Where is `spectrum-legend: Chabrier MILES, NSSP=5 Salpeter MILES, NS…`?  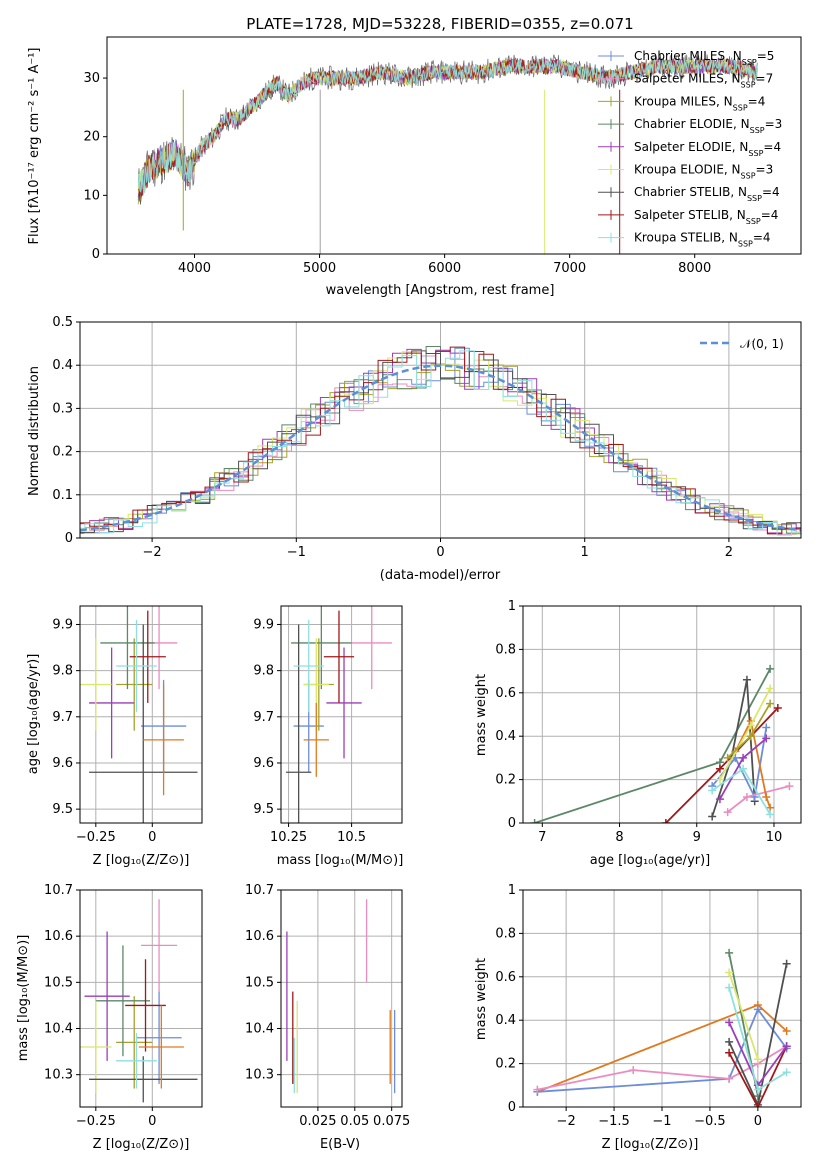 spectrum-legend: Chabrier MILES, NSSP=5 Salpeter MILES, NS… is located at coordinates (690, 148).